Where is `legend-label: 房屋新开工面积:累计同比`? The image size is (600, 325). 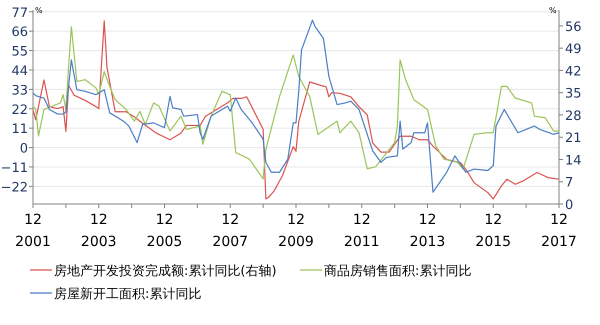
legend-label: 房屋新开工面积:累计同比 is located at coordinates (128, 294).